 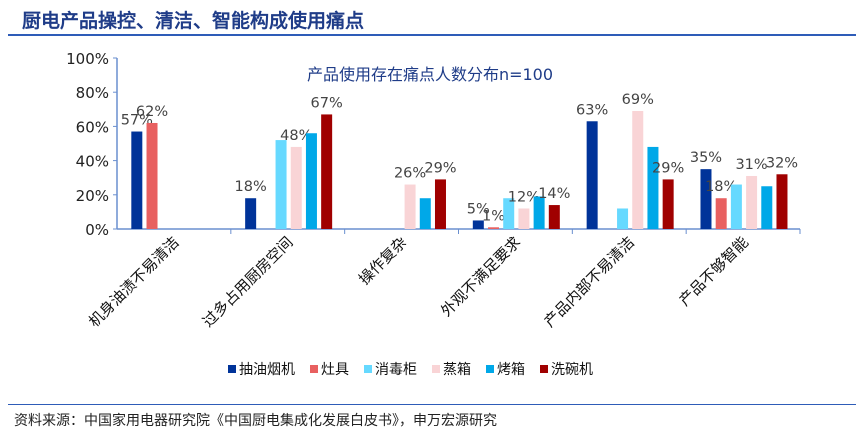 What do you see at coordinates (432, 35) in the screenshot?
I see `title-divider` at bounding box center [432, 35].